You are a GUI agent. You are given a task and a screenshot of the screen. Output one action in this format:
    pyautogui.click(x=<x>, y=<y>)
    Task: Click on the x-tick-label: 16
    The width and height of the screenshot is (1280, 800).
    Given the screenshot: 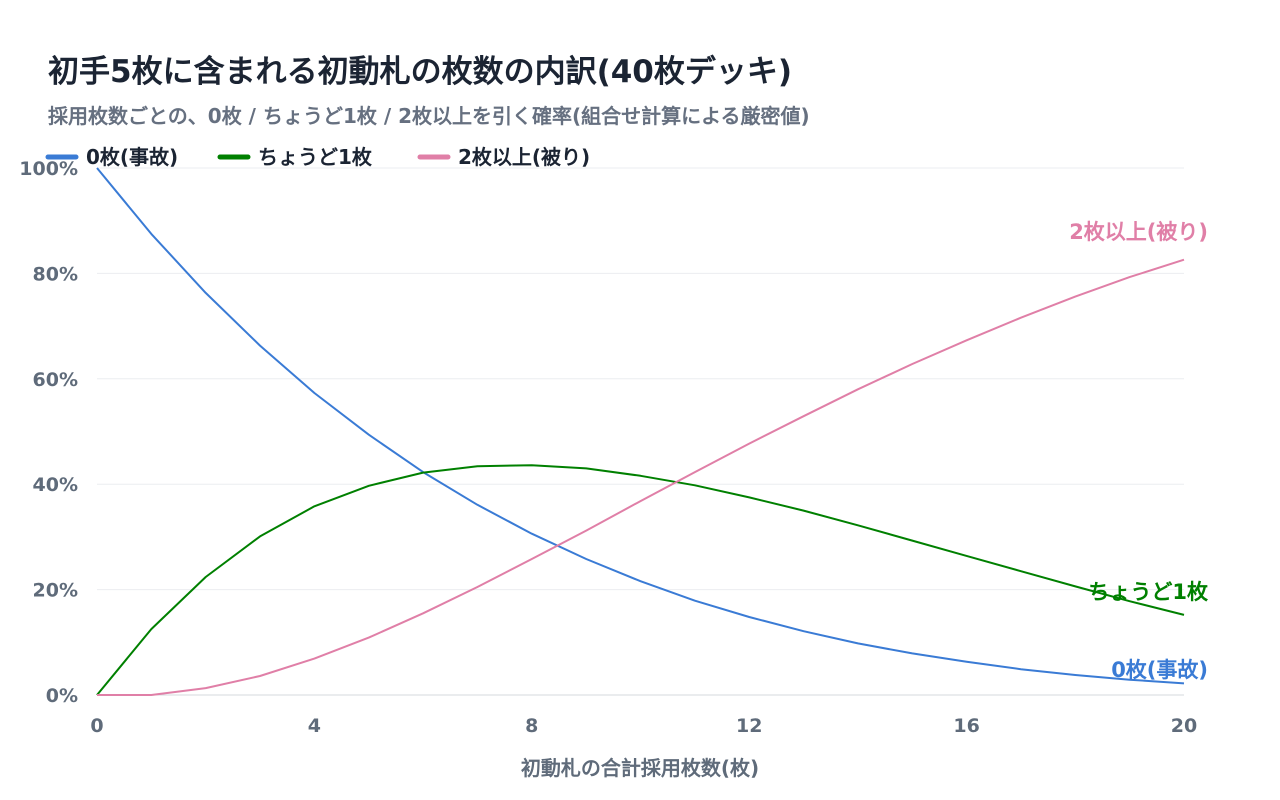 What is the action you would take?
    pyautogui.click(x=966, y=726)
    